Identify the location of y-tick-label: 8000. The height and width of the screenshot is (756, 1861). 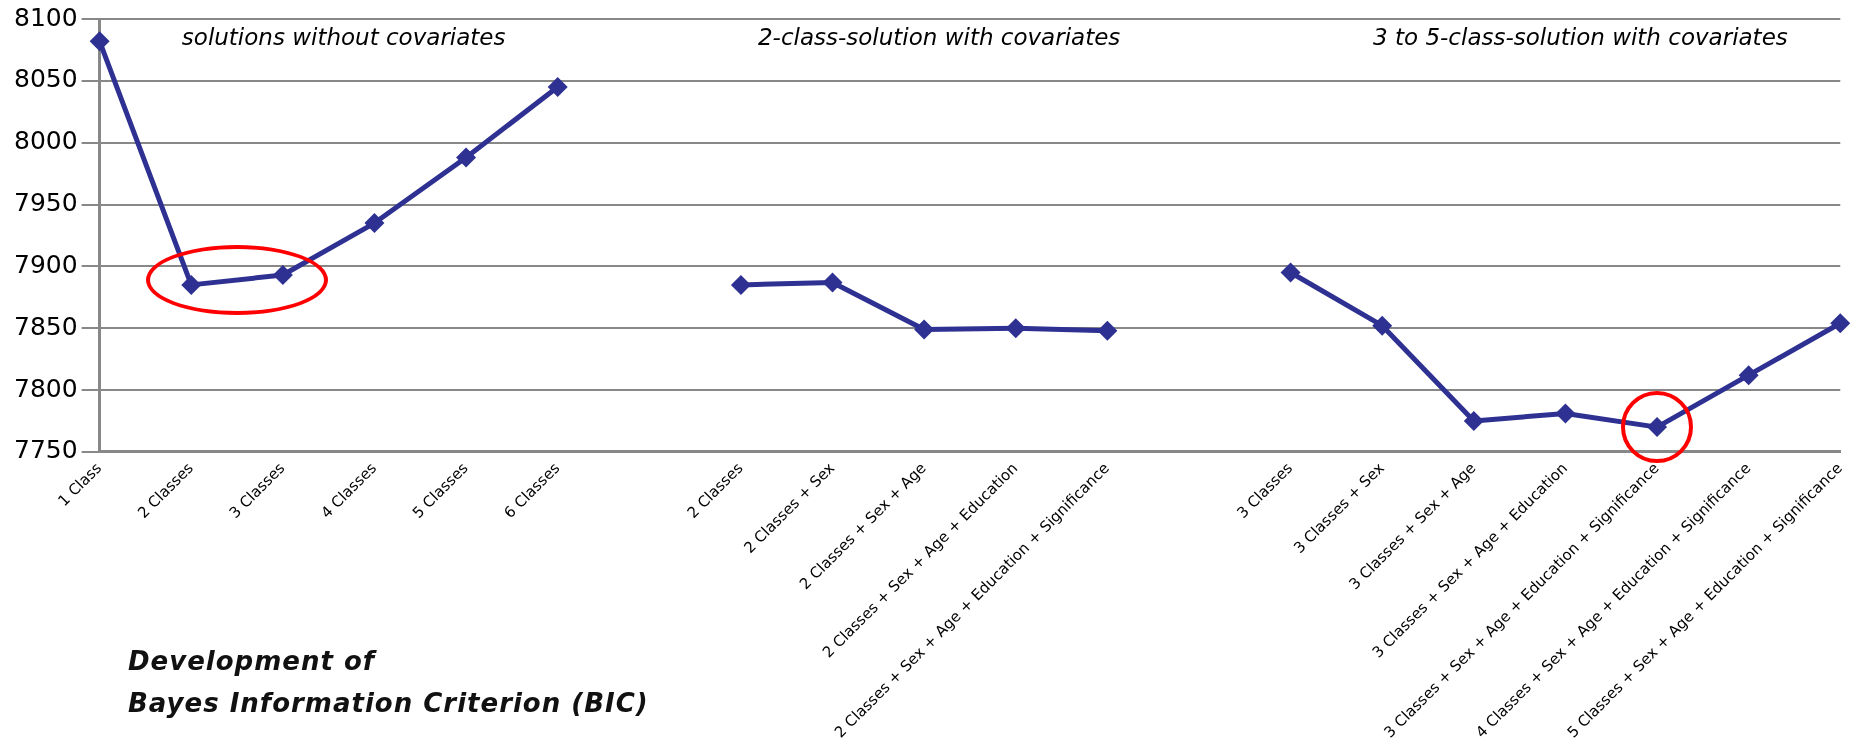
(46, 141).